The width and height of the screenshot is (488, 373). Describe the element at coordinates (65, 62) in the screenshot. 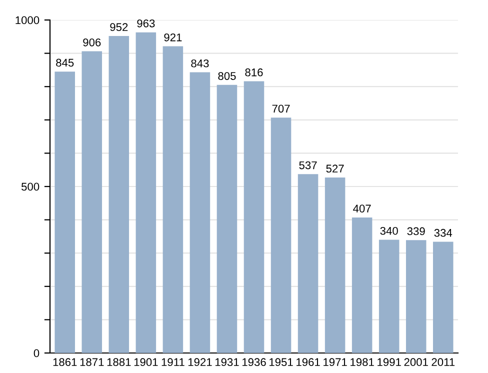

I see `data-label: 845` at that location.